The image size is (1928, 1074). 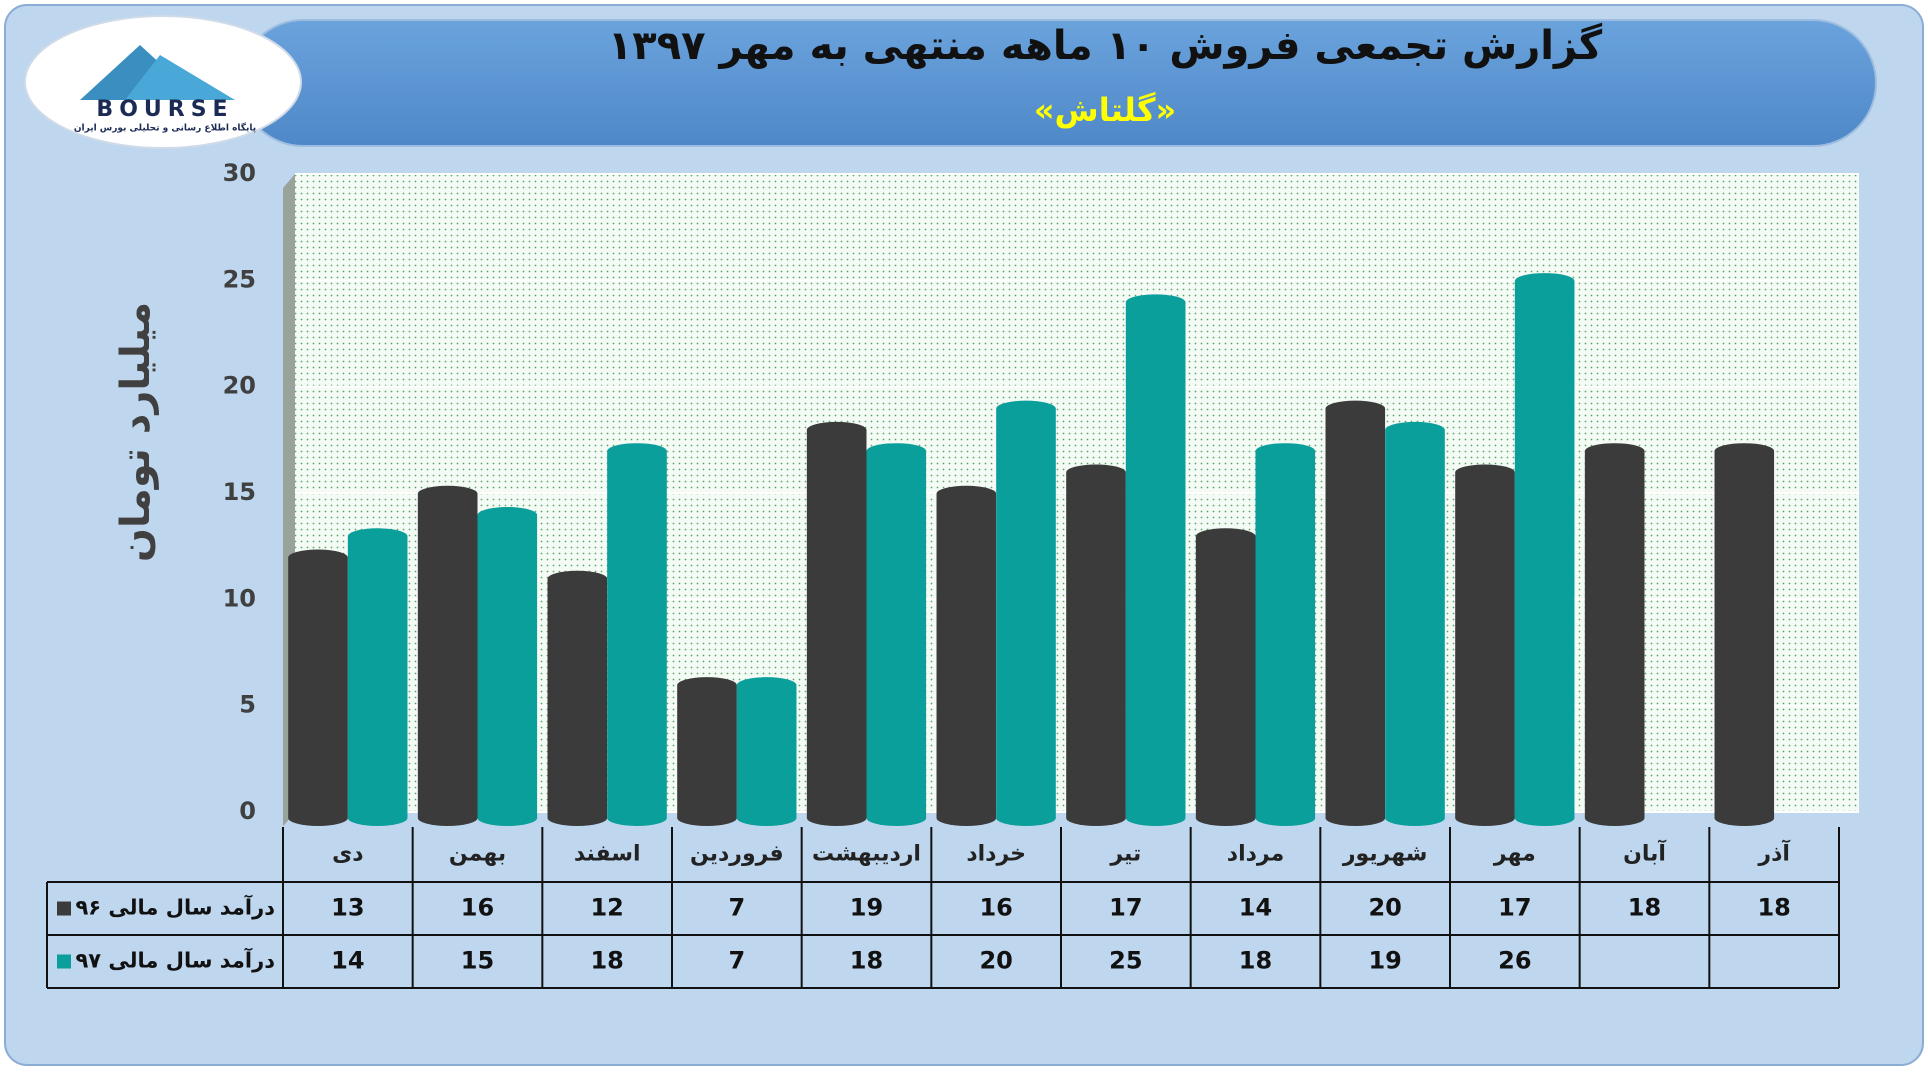 What do you see at coordinates (1773, 853) in the screenshot?
I see `x-tick-label: آذر` at bounding box center [1773, 853].